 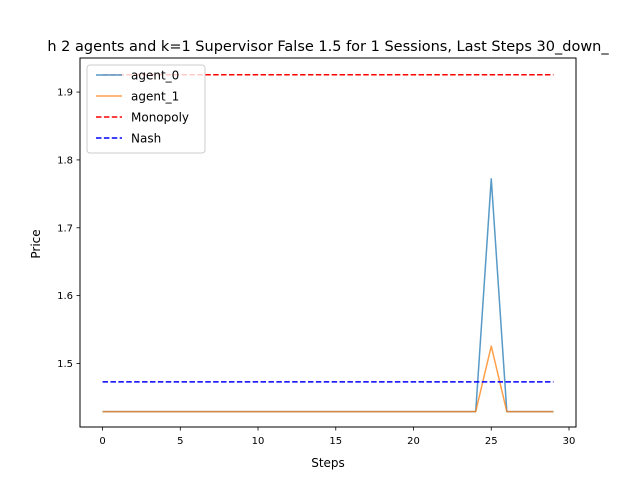 I want to click on y-tick-label: 1.7, so click(x=65, y=228).